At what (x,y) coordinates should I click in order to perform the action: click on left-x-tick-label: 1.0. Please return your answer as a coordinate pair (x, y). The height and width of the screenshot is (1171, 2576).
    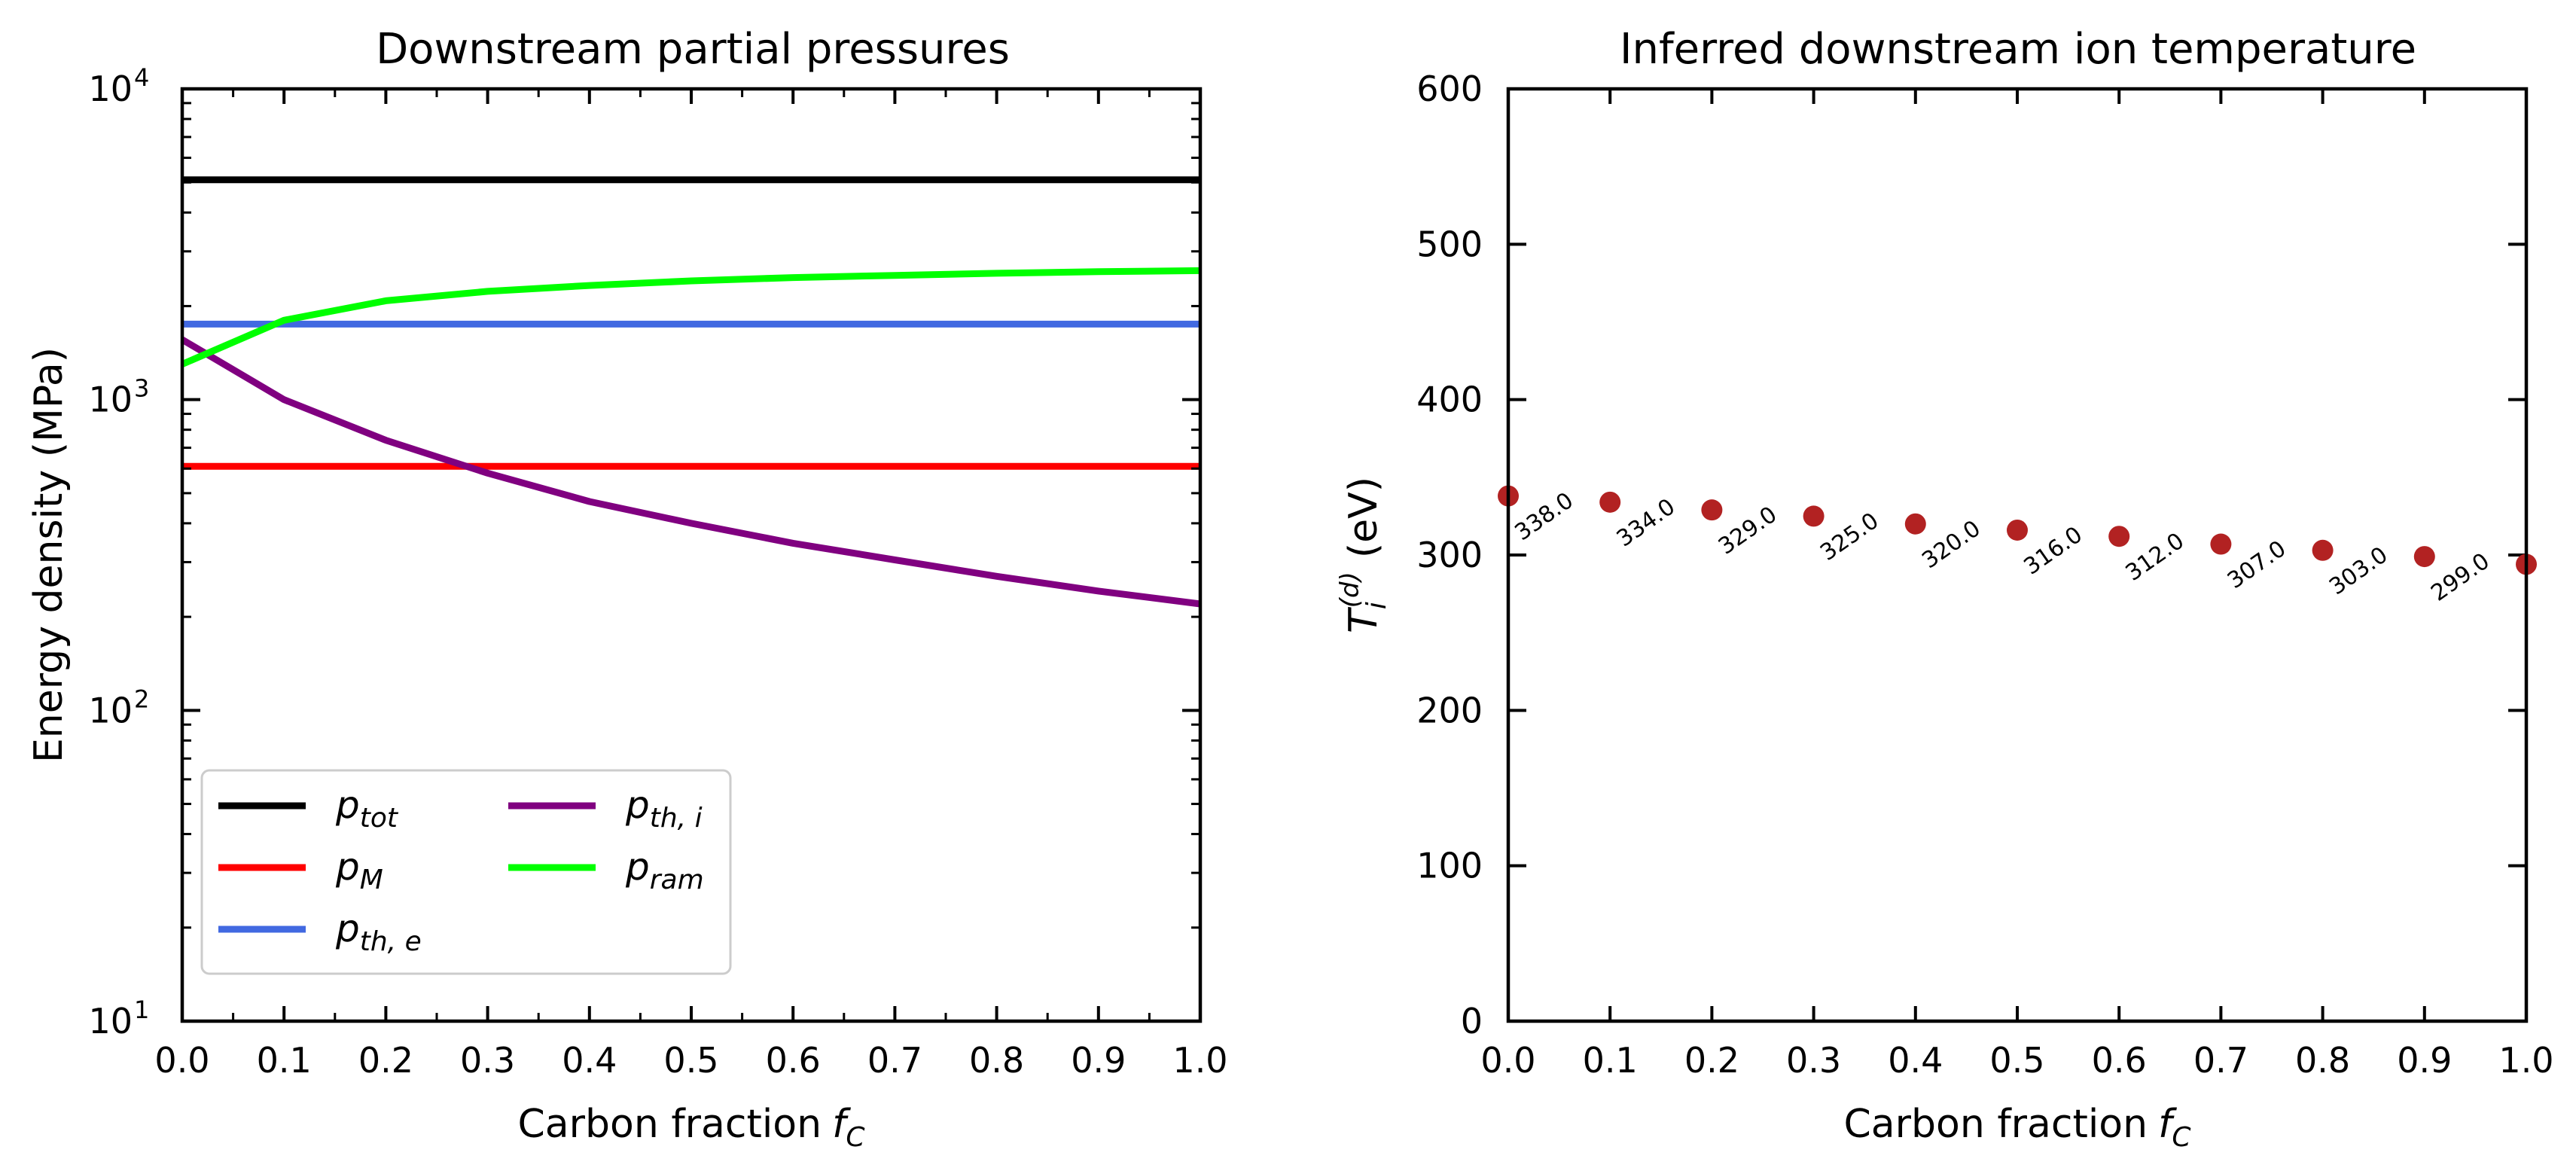
    Looking at the image, I should click on (1199, 1060).